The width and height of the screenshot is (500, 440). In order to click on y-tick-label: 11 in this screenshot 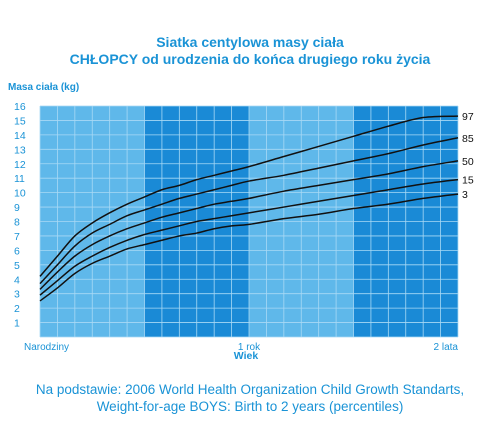, I will do `click(19, 179)`.